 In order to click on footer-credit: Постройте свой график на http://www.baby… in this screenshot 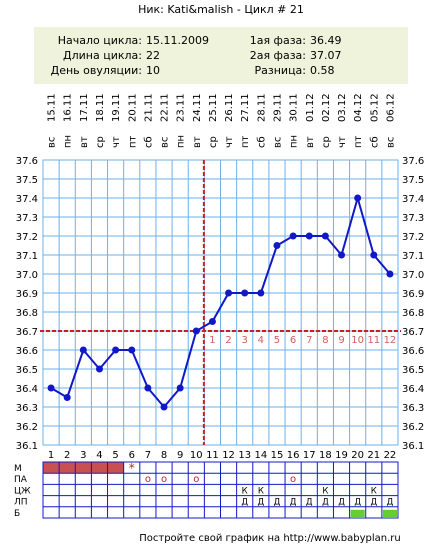, I will do `click(270, 538)`.